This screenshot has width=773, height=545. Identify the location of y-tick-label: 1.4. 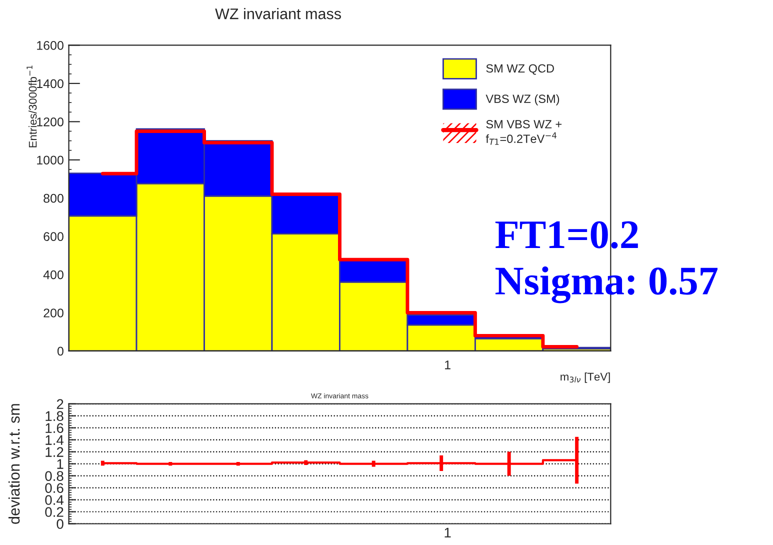
(55, 440).